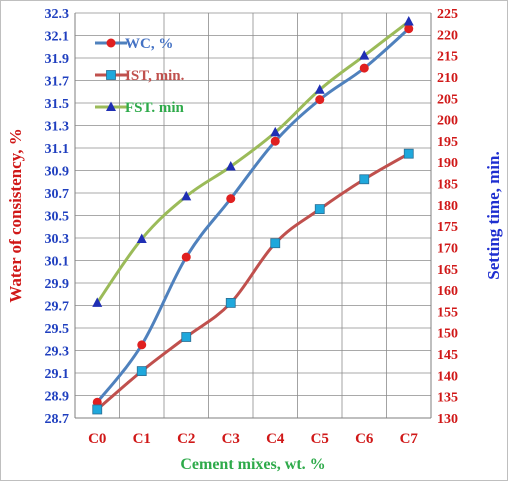  What do you see at coordinates (57, 374) in the screenshot?
I see `left-tick-label: 29.1` at bounding box center [57, 374].